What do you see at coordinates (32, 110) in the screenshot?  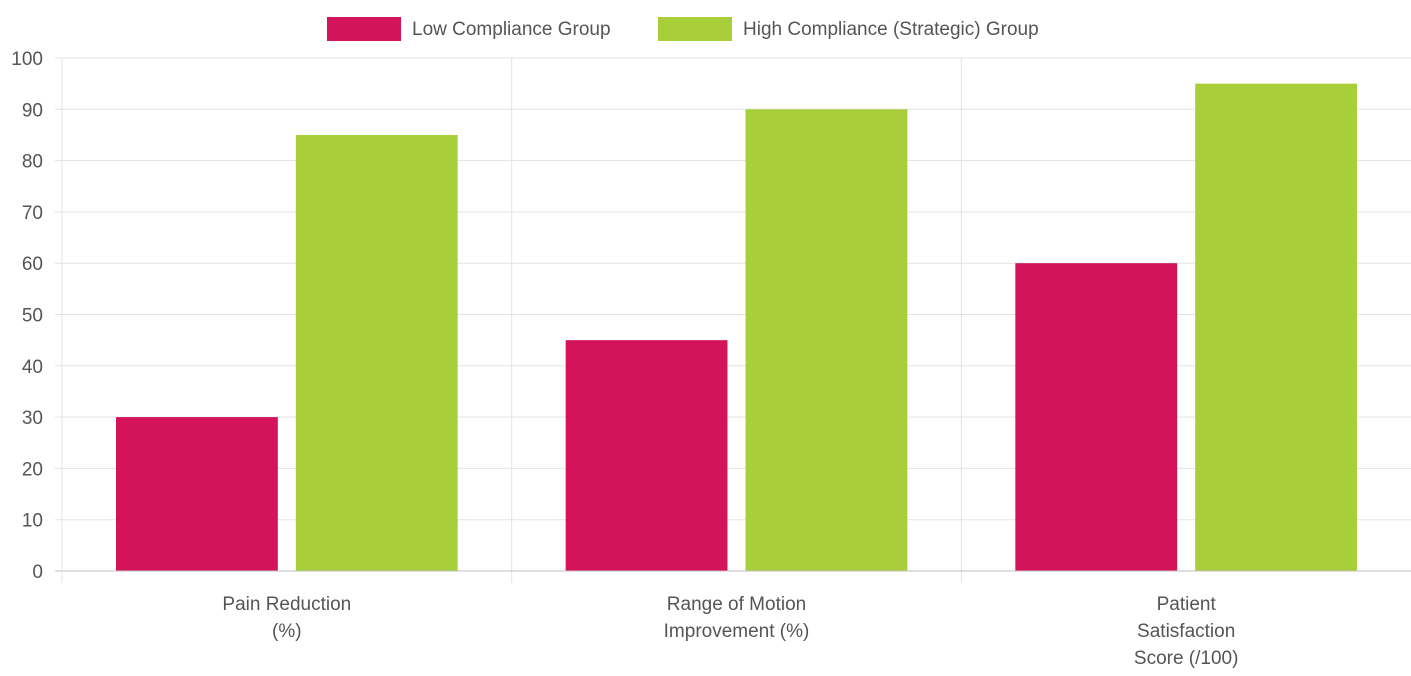 I see `y-tick-label: 90` at bounding box center [32, 110].